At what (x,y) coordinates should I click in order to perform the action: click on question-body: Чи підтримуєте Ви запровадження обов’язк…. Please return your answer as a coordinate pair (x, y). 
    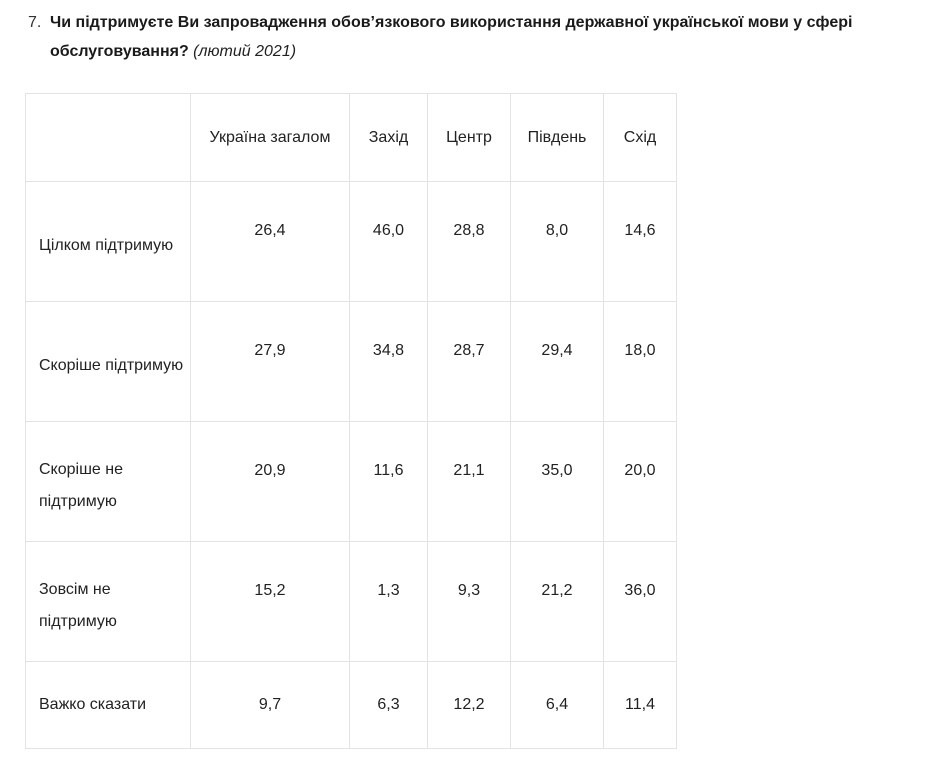
    Looking at the image, I should click on (484, 37).